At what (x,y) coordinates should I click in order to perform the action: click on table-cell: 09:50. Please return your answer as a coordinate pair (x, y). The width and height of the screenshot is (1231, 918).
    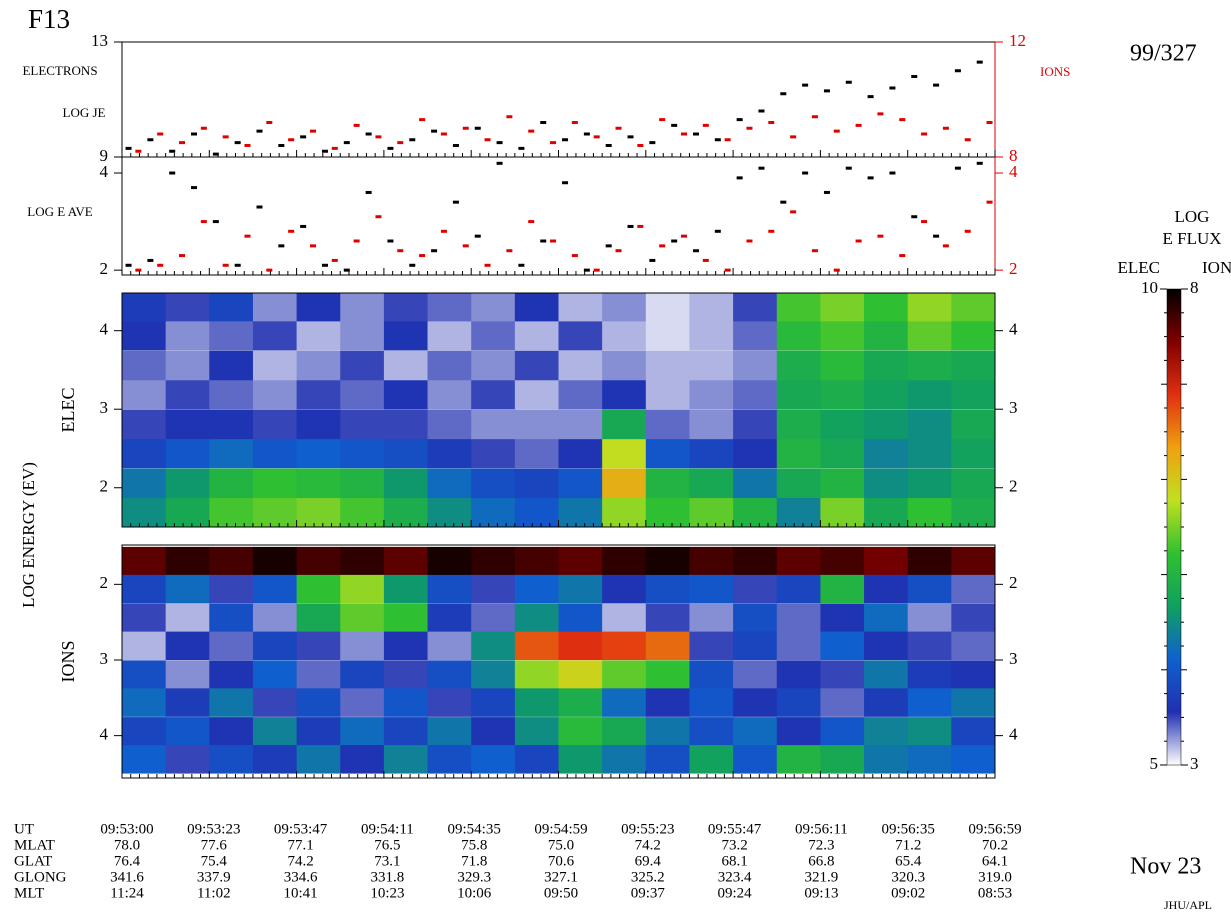
    Looking at the image, I should click on (561, 893).